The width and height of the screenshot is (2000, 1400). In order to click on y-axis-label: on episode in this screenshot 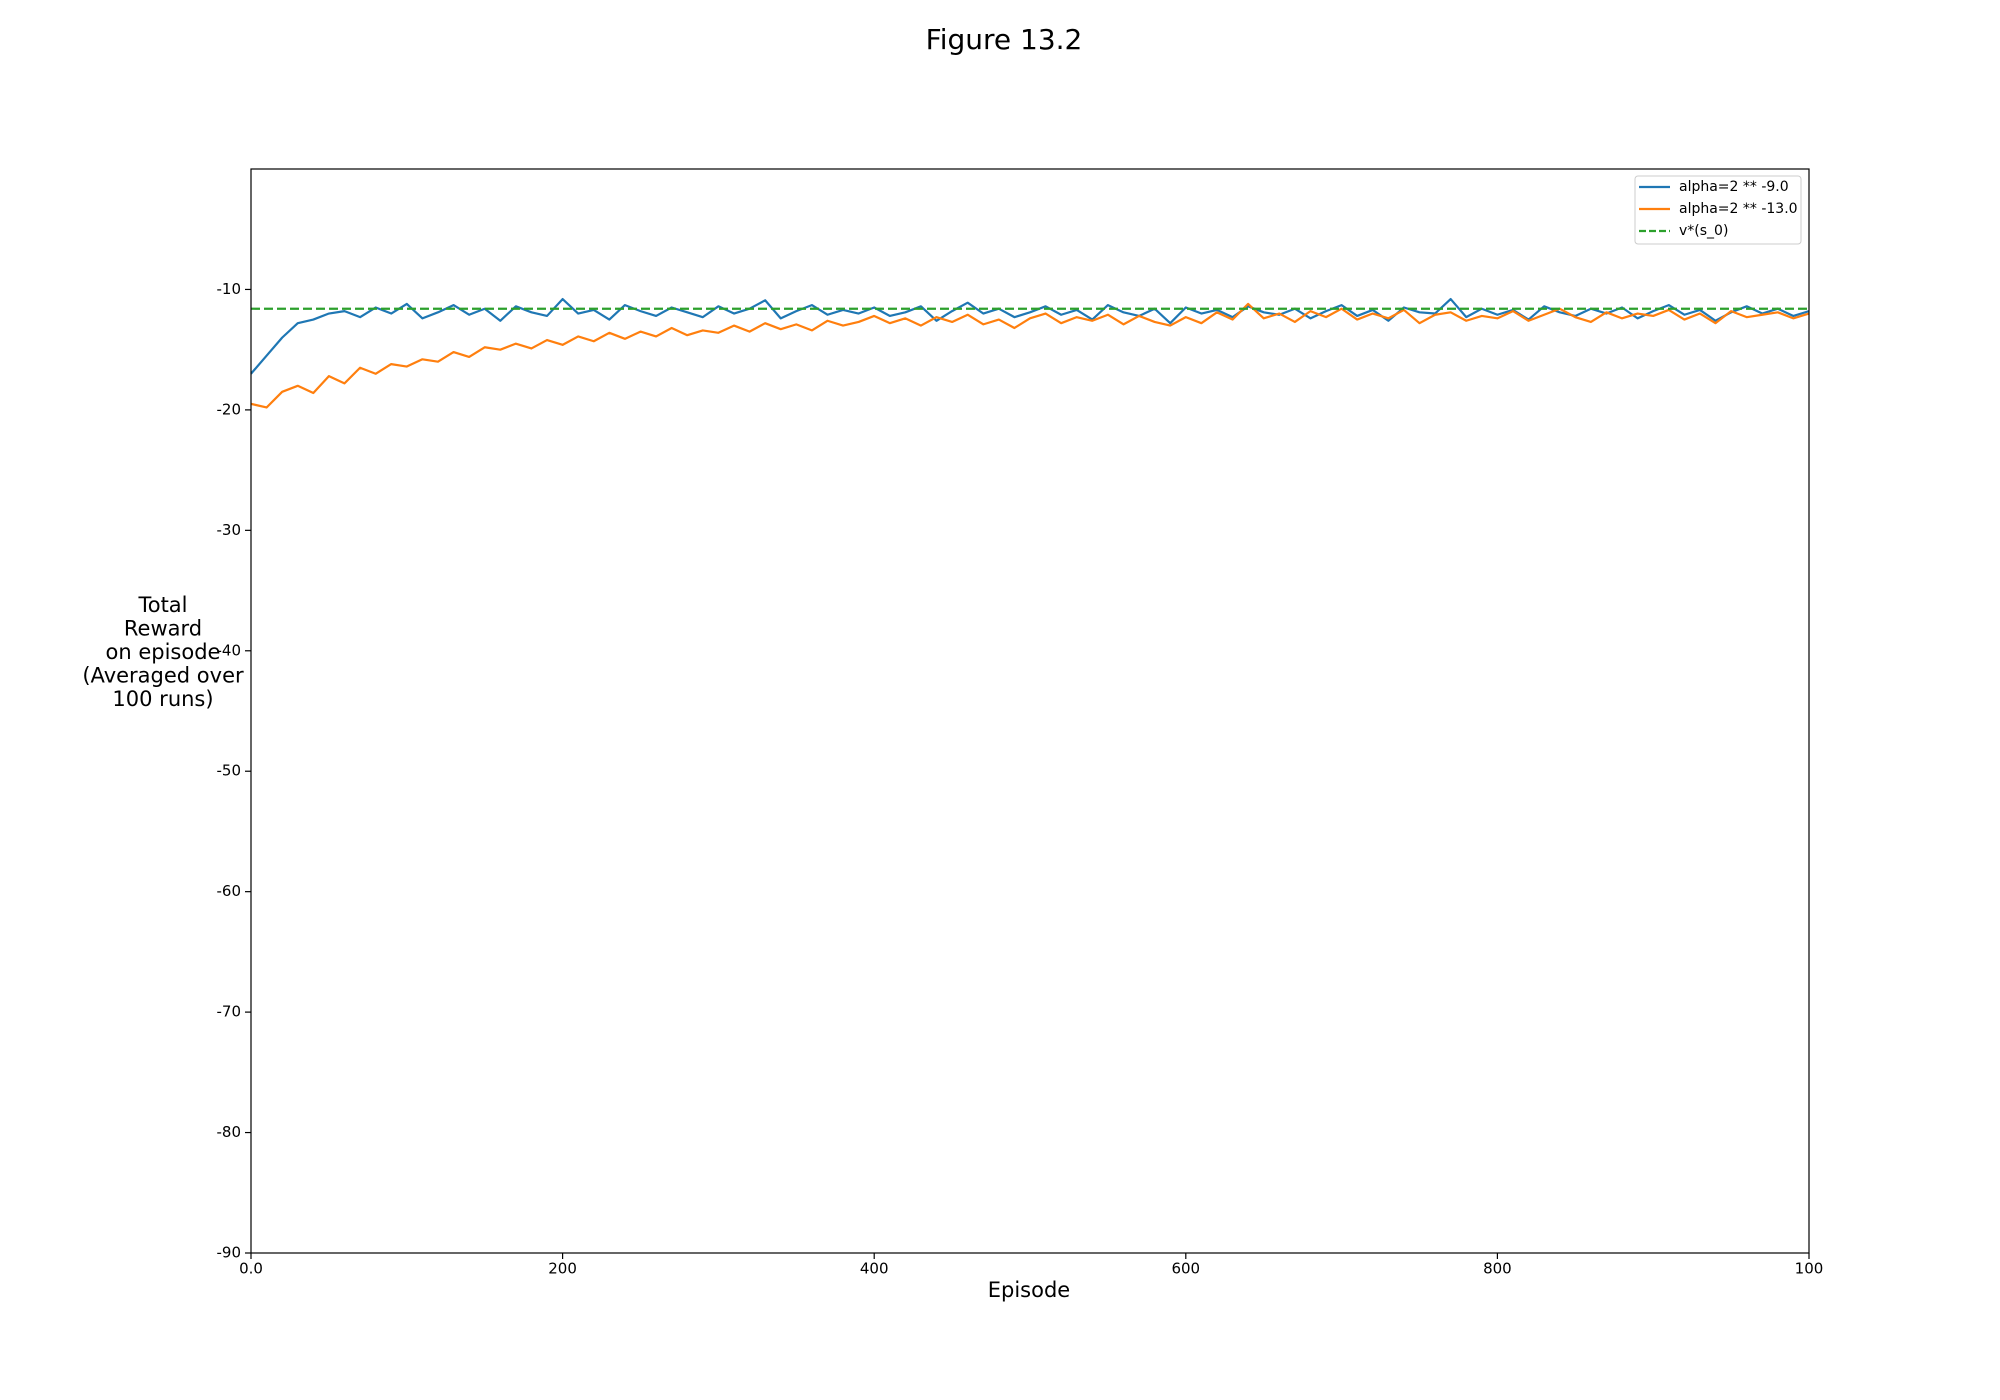, I will do `click(163, 652)`.